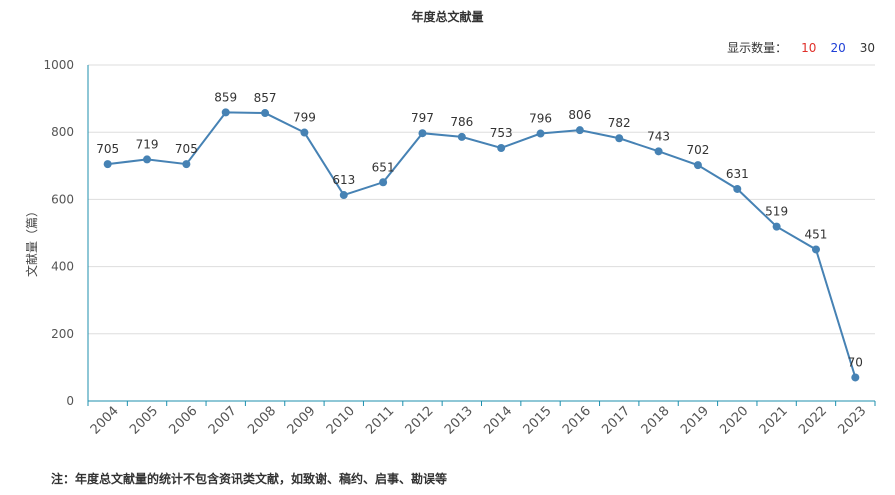 This screenshot has height=495, width=895. Describe the element at coordinates (62, 267) in the screenshot. I see `y-tick-label: 400` at that location.